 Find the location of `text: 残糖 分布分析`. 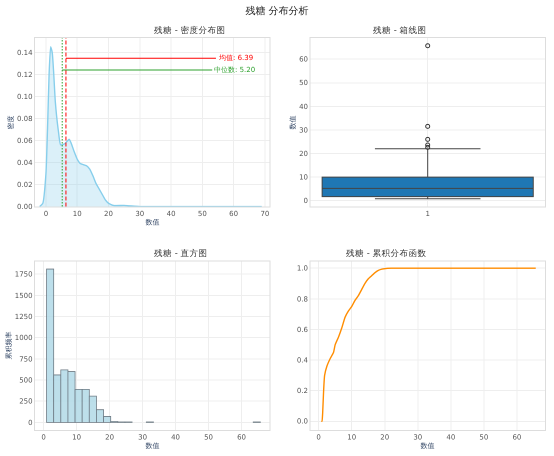

text: 残糖 分布分析 is located at coordinates (277, 10).